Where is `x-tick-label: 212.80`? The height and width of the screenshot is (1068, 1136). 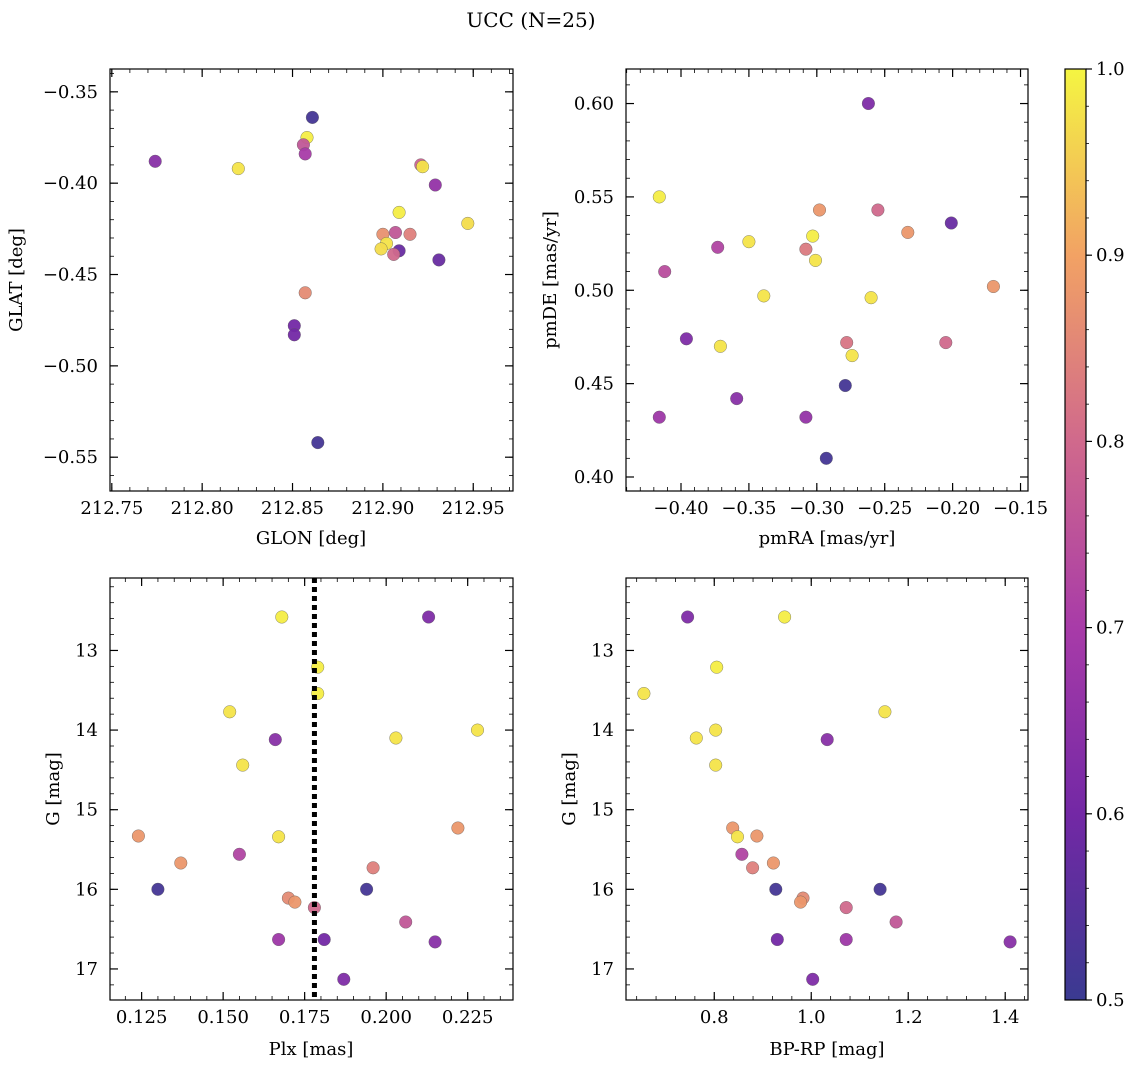 x-tick-label: 212.80 is located at coordinates (202, 508).